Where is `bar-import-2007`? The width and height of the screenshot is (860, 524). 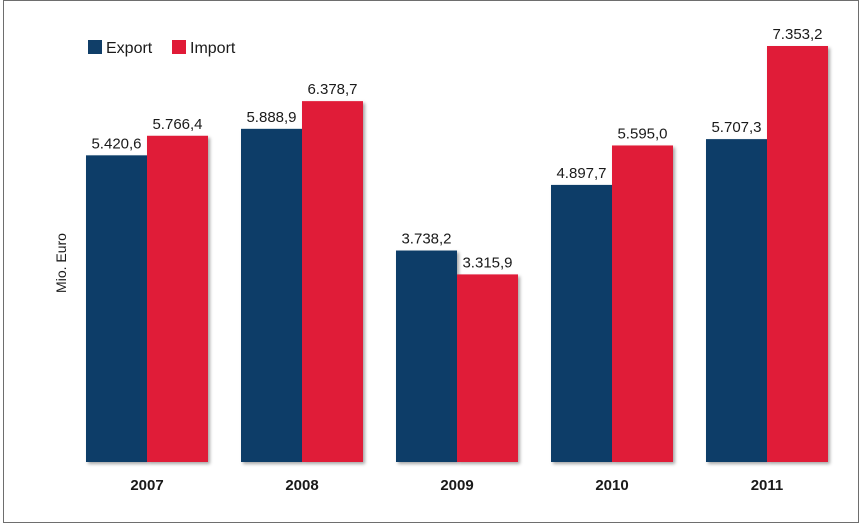
bar-import-2007 is located at coordinates (177, 298).